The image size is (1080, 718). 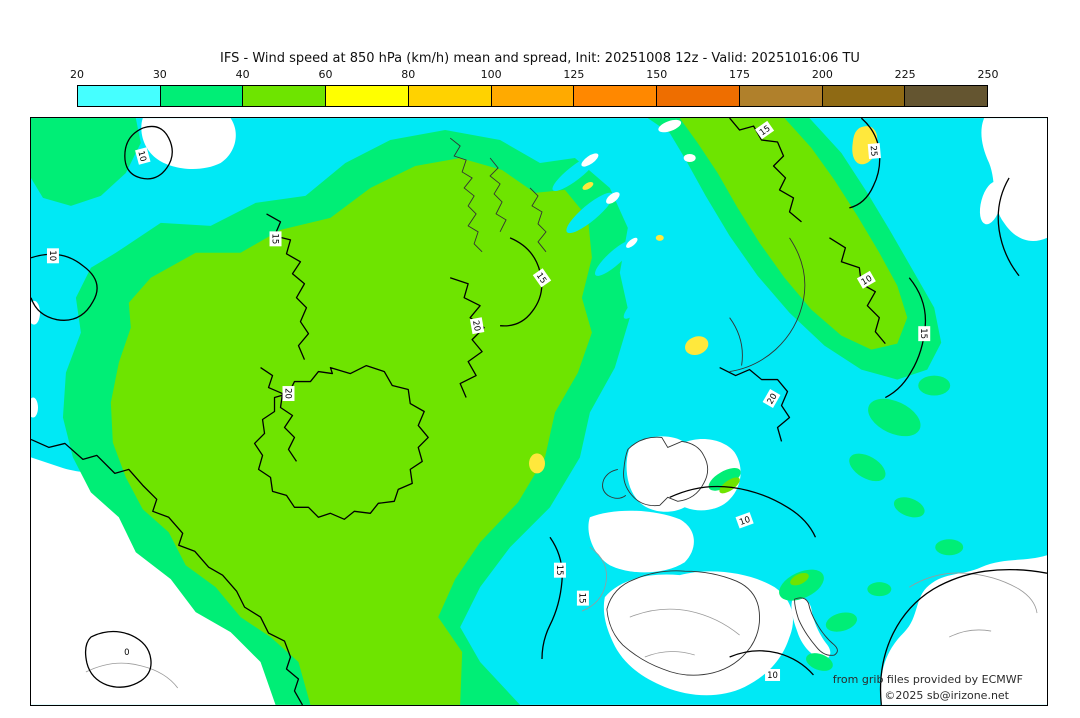 I want to click on colorbar-tick-label: 175, so click(x=740, y=74).